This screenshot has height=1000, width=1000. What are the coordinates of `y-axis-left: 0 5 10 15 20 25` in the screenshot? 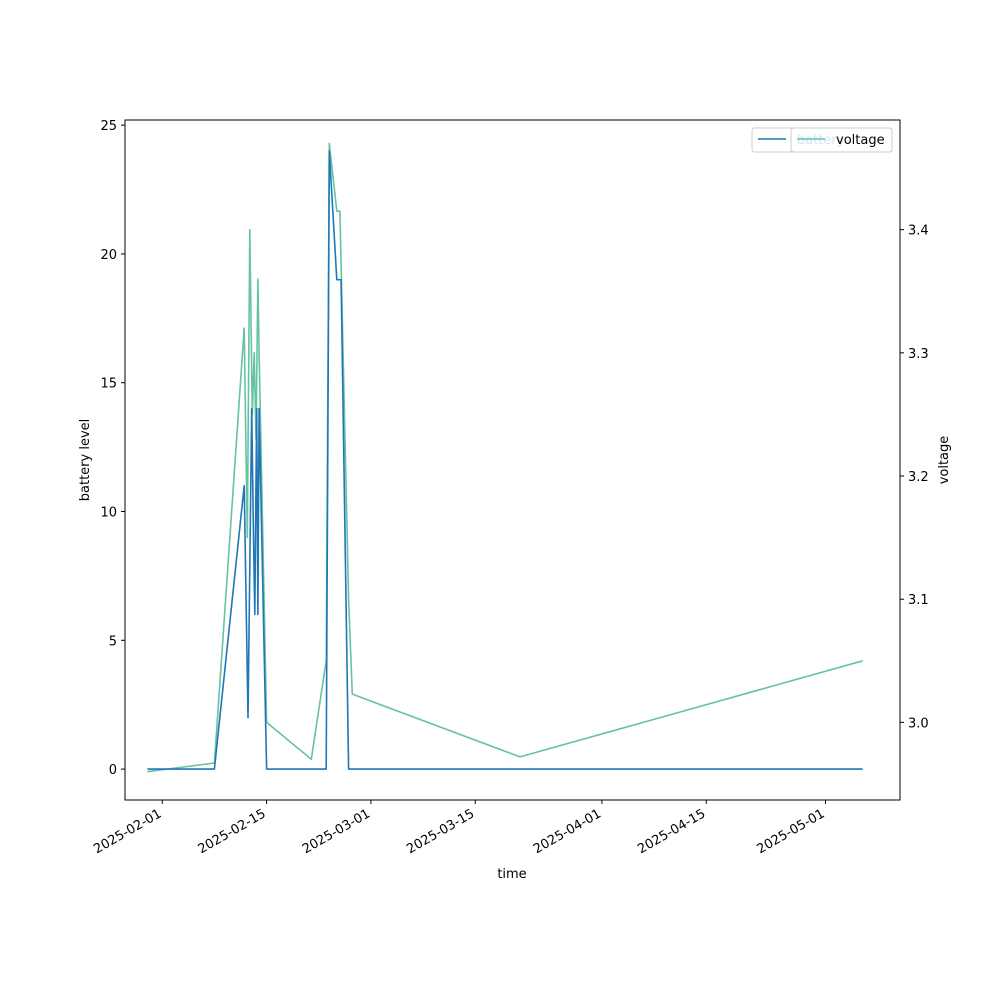 It's located at (112, 448).